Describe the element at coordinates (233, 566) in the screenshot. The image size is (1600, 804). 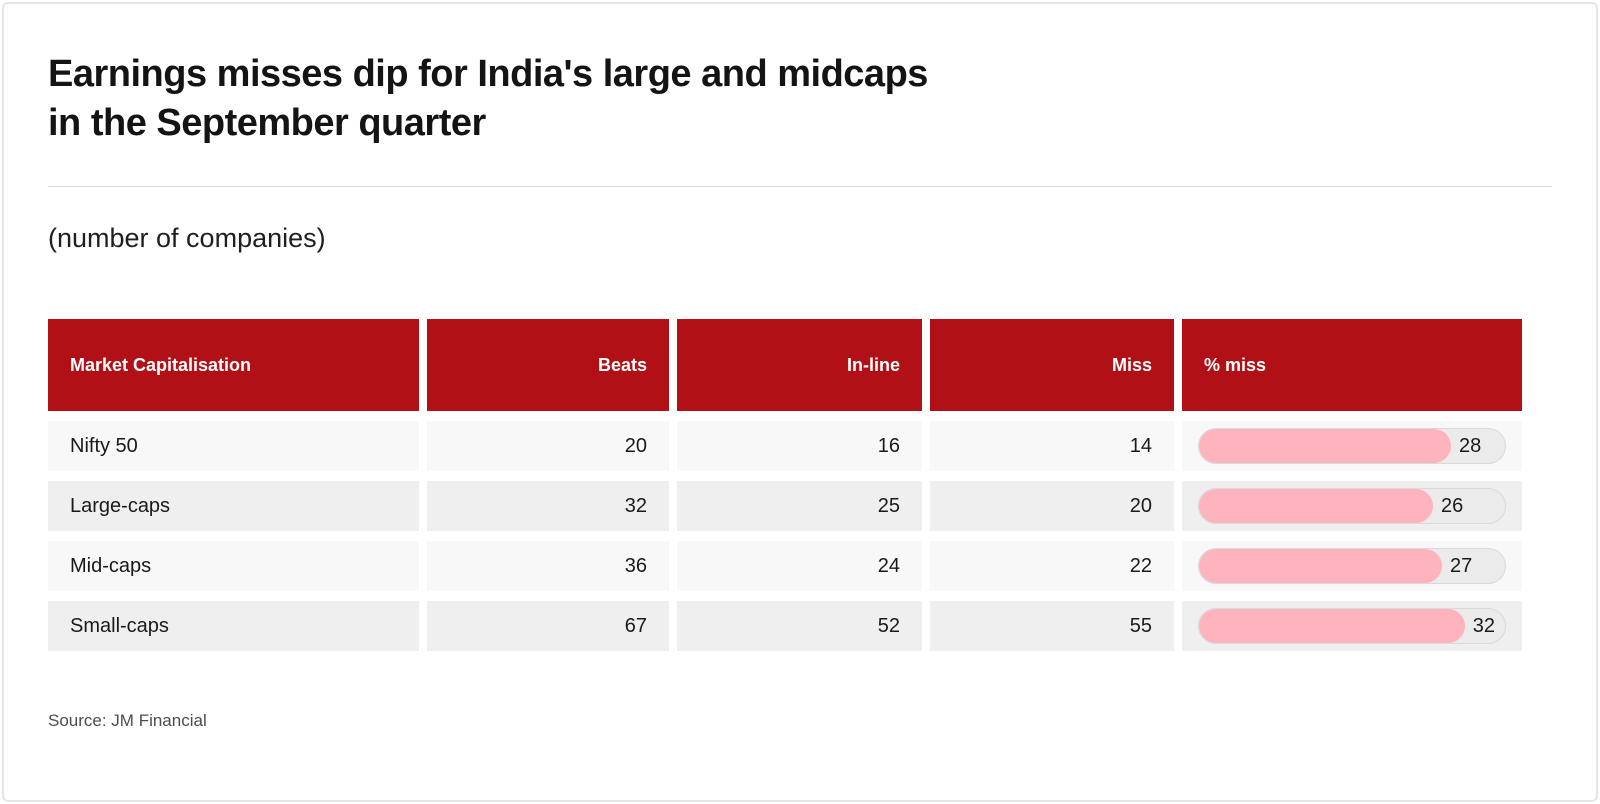
I see `row-label: Mid-caps` at that location.